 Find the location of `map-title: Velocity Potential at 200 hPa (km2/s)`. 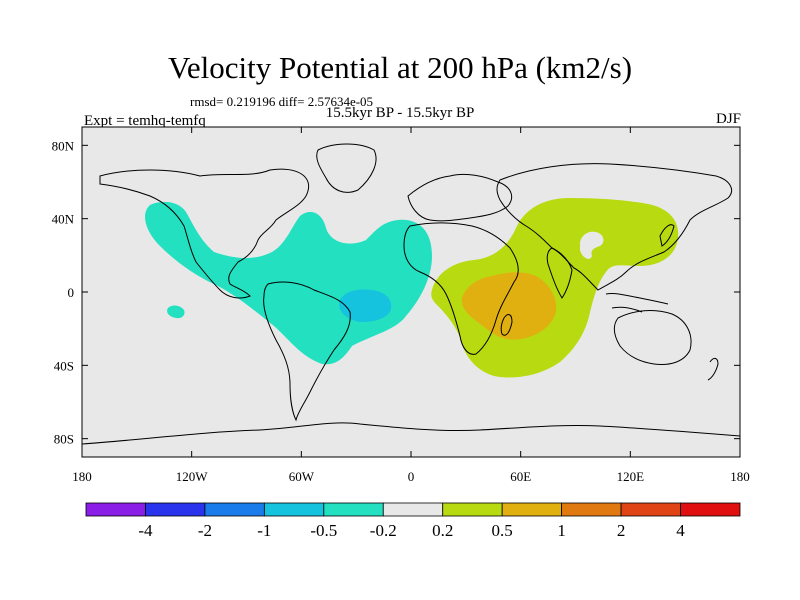

map-title: Velocity Potential at 200 hPa (km2/s) is located at coordinates (400, 67).